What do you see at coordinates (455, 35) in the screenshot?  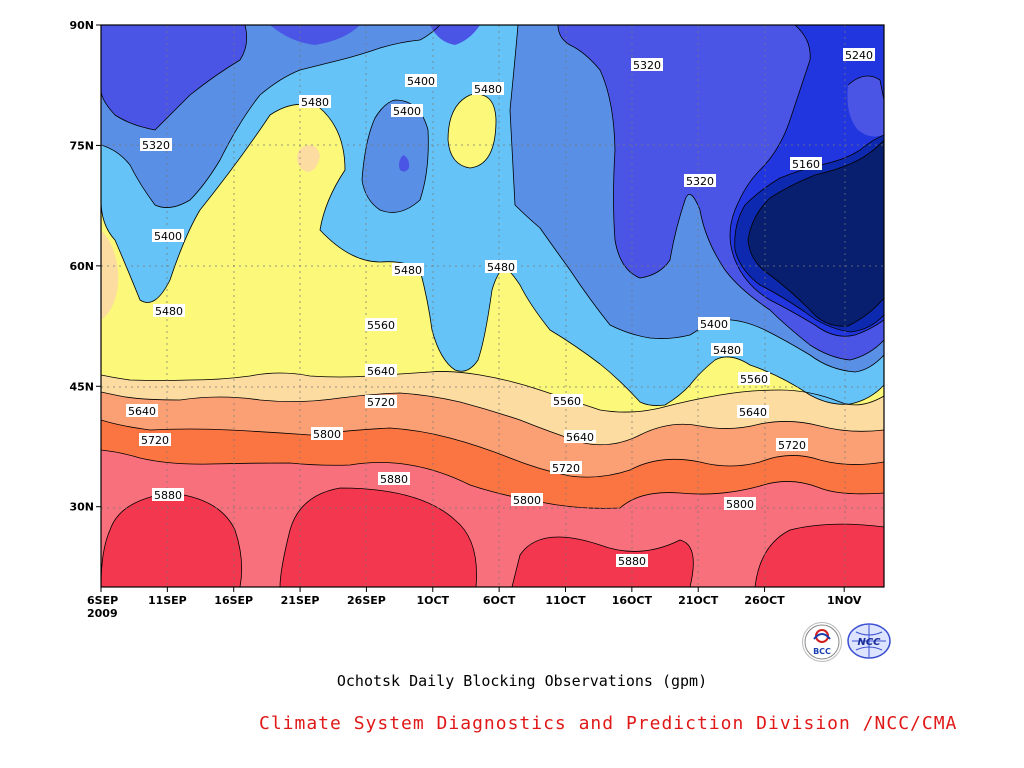 I see `band-5320-top2` at bounding box center [455, 35].